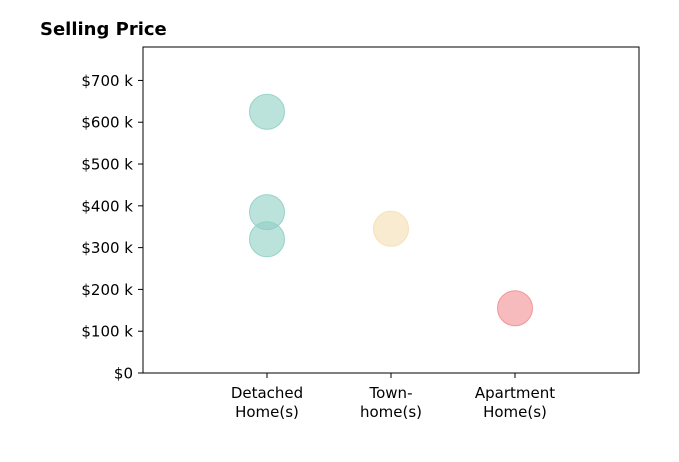 This screenshot has width=679, height=462. What do you see at coordinates (107, 332) in the screenshot?
I see `y-tick-label: $100 k` at bounding box center [107, 332].